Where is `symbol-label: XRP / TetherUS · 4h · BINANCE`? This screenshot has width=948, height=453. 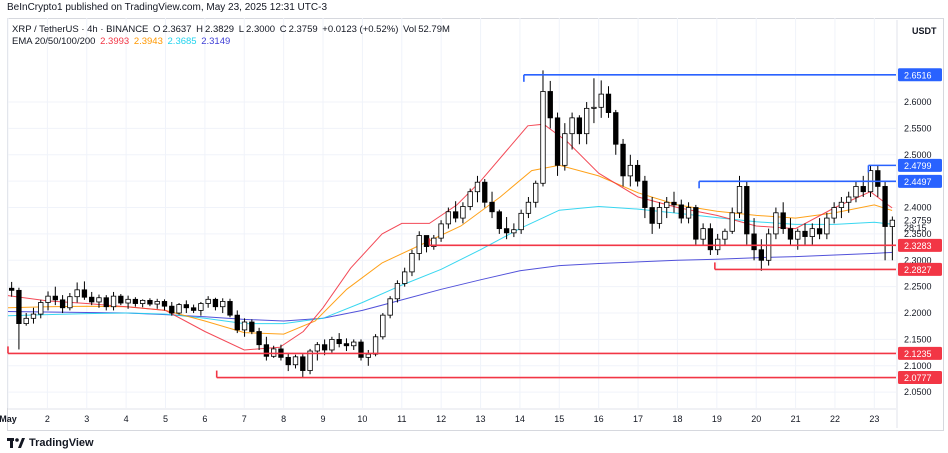
symbol-label: XRP / TetherUS · 4h · BINANCE is located at coordinates (80, 29).